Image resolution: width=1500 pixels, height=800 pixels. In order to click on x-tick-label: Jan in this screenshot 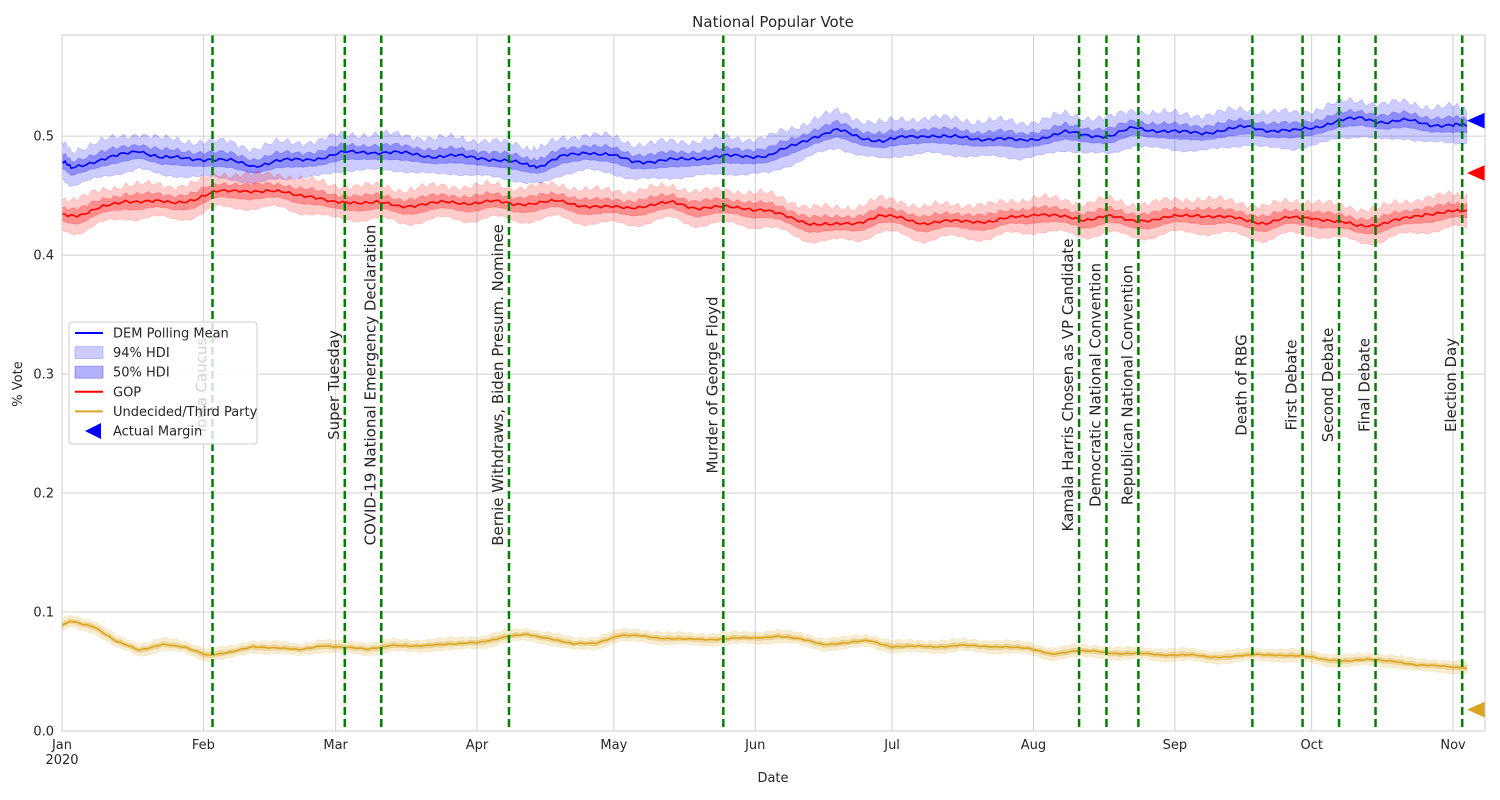, I will do `click(61, 745)`.